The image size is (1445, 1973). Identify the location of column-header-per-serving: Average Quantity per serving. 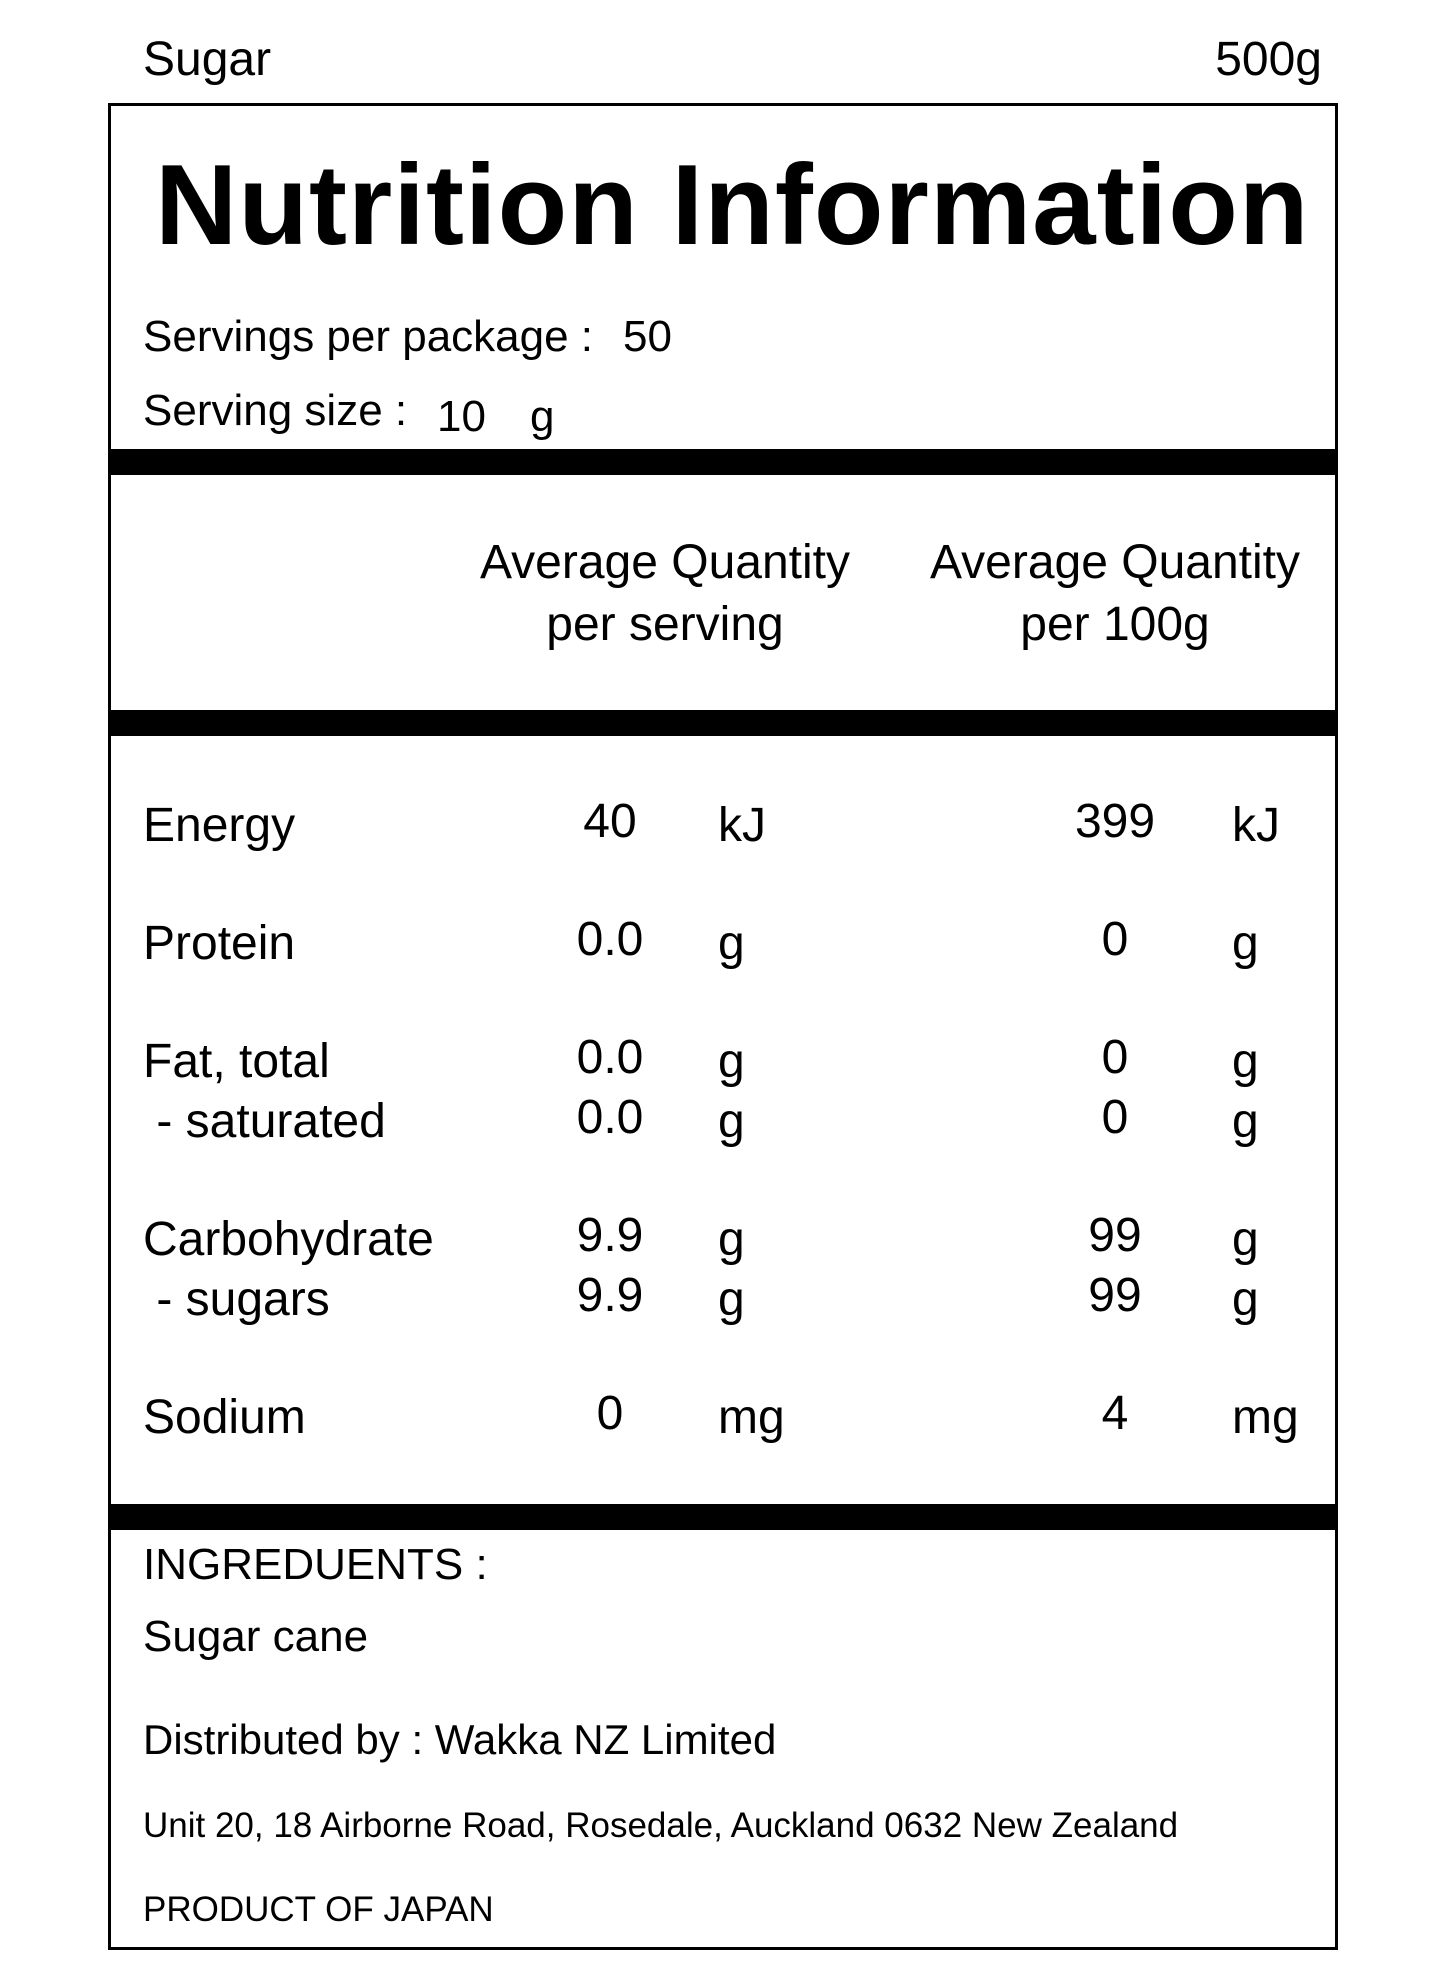
(665, 594).